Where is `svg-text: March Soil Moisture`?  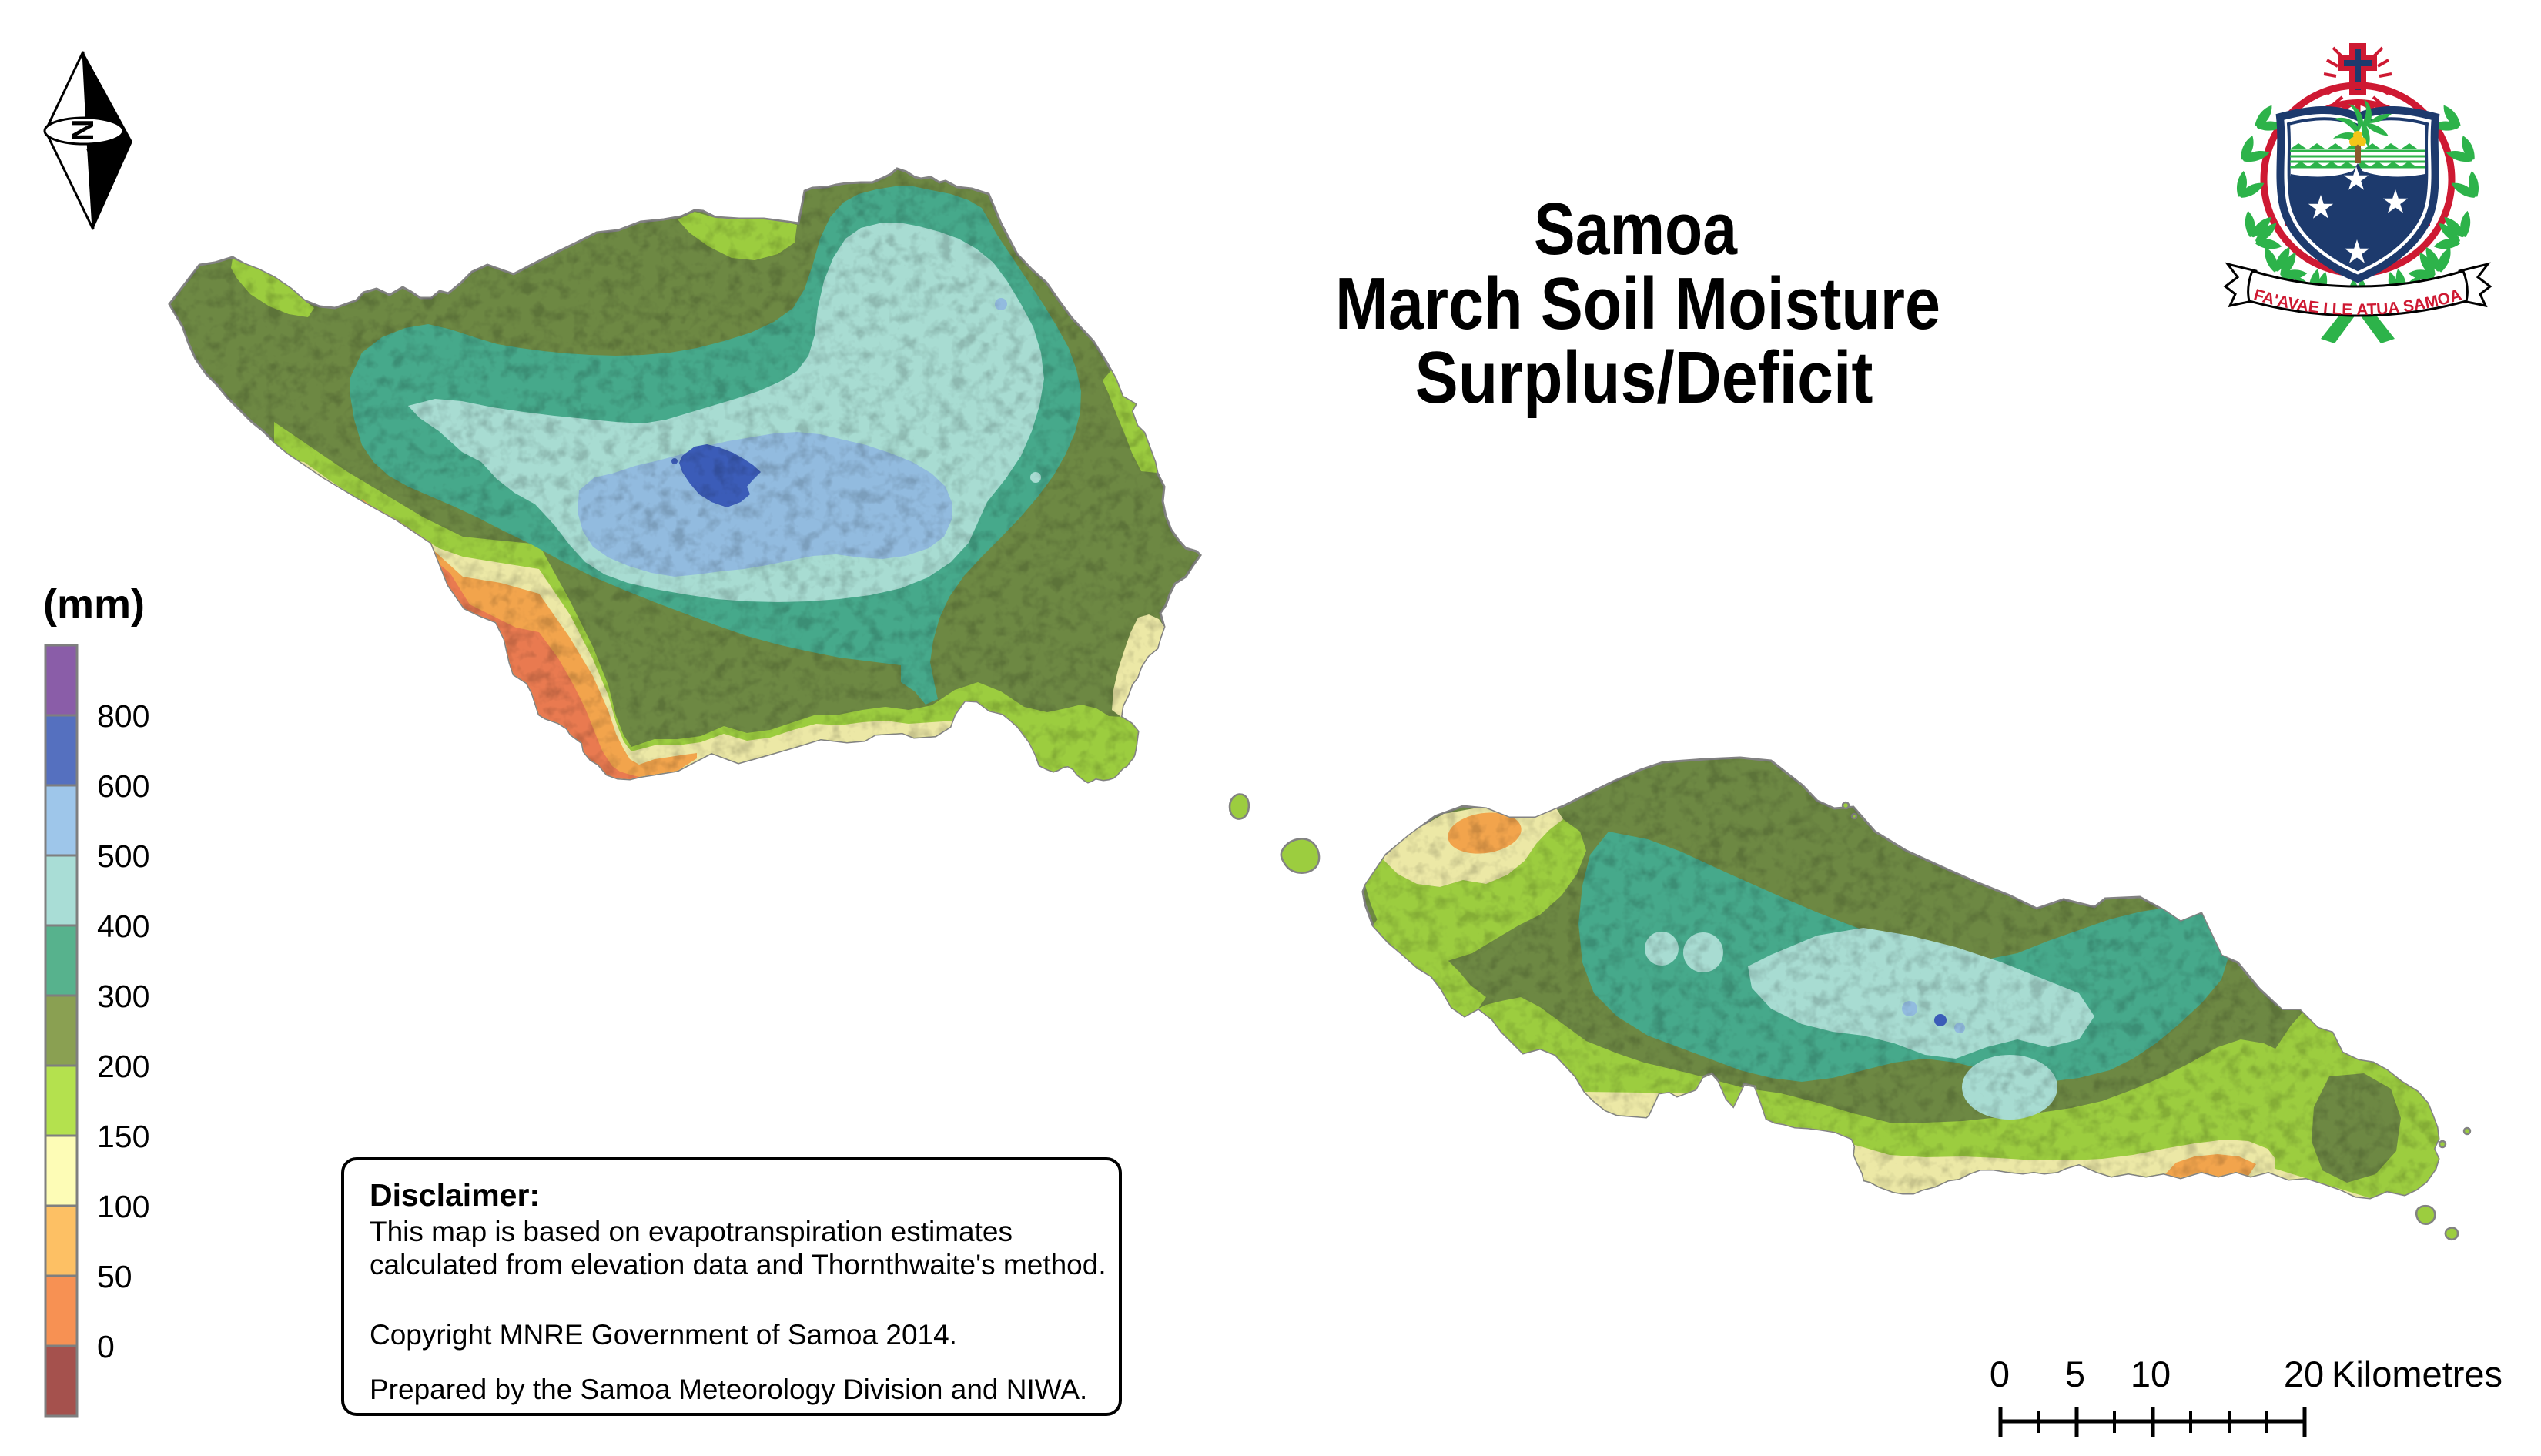 svg-text: March Soil Moisture is located at coordinates (1638, 304).